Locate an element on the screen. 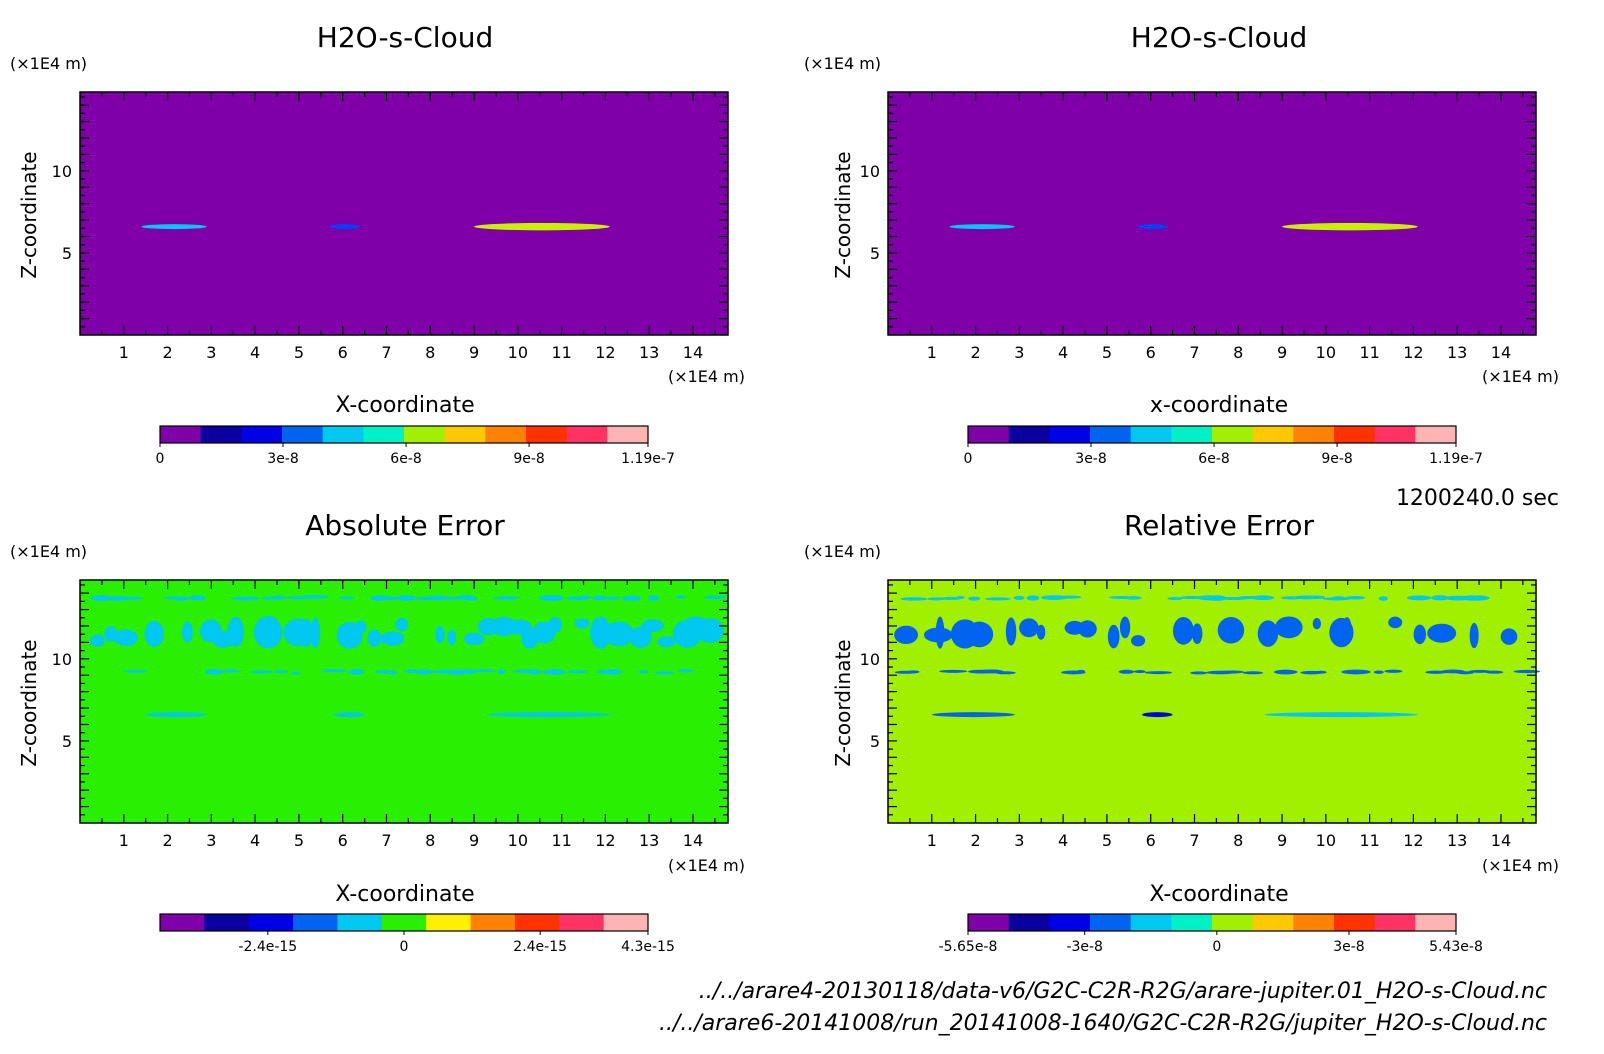  colorbar-tick-label: 0 is located at coordinates (1216, 947).